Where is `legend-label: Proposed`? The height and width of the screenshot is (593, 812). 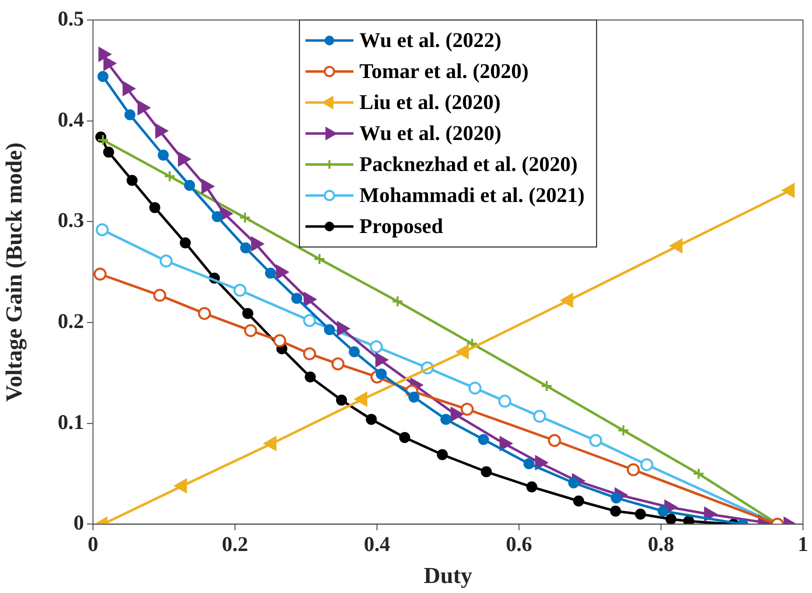
legend-label: Proposed is located at coordinates (401, 226).